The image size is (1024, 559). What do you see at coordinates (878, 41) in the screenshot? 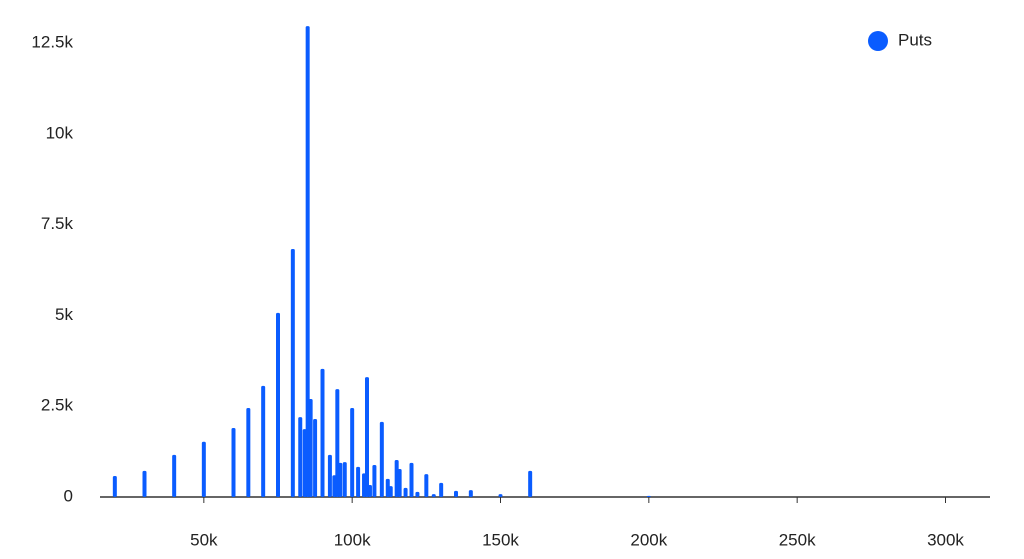
I see `legend-marker` at bounding box center [878, 41].